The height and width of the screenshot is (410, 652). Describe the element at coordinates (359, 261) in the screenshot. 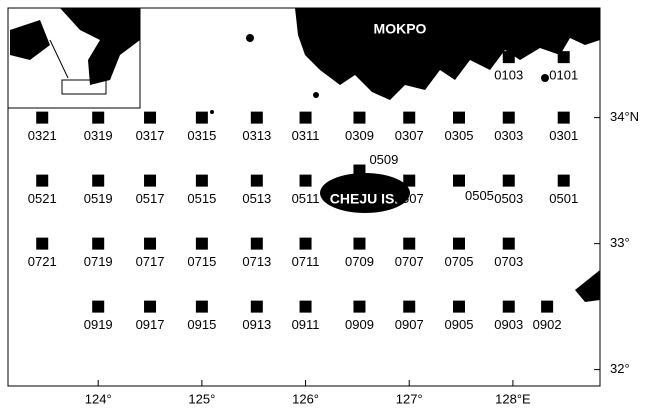

I see `station-label: 0709` at that location.